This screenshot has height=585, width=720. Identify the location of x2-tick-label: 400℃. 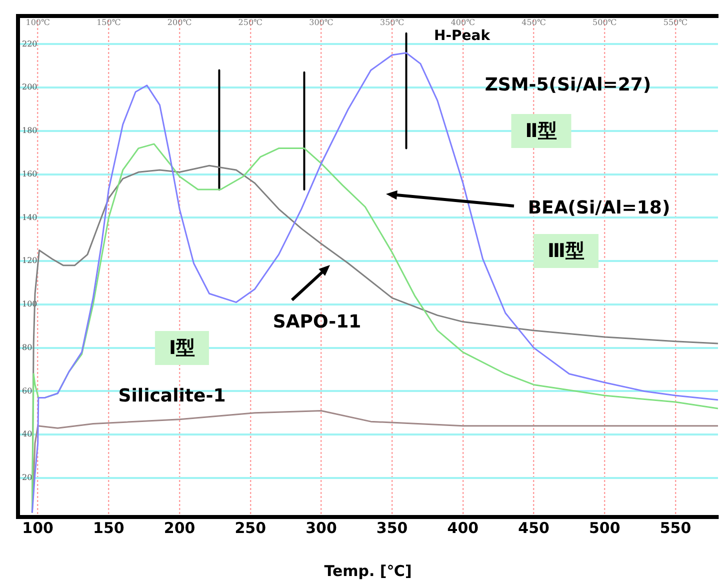
(463, 22).